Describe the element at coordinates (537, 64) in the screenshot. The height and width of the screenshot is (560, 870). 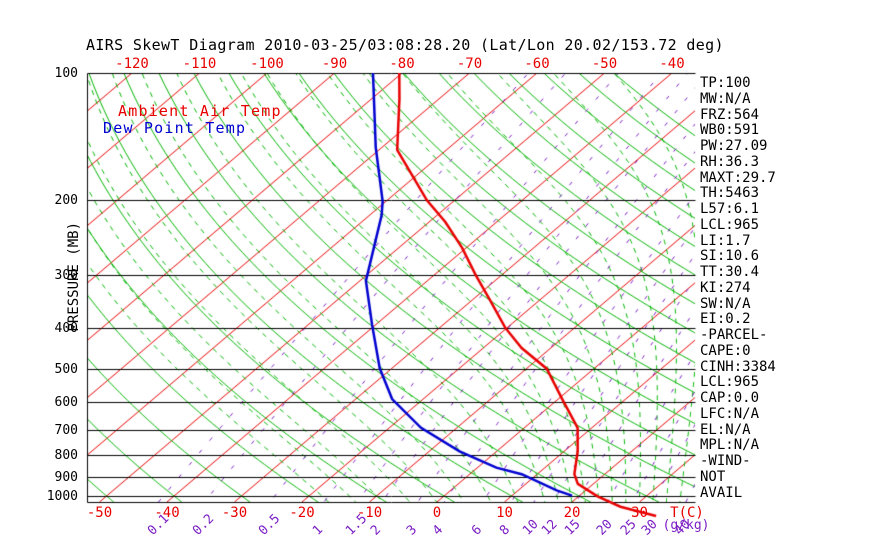
I see `top-axis-tick: -60` at that location.